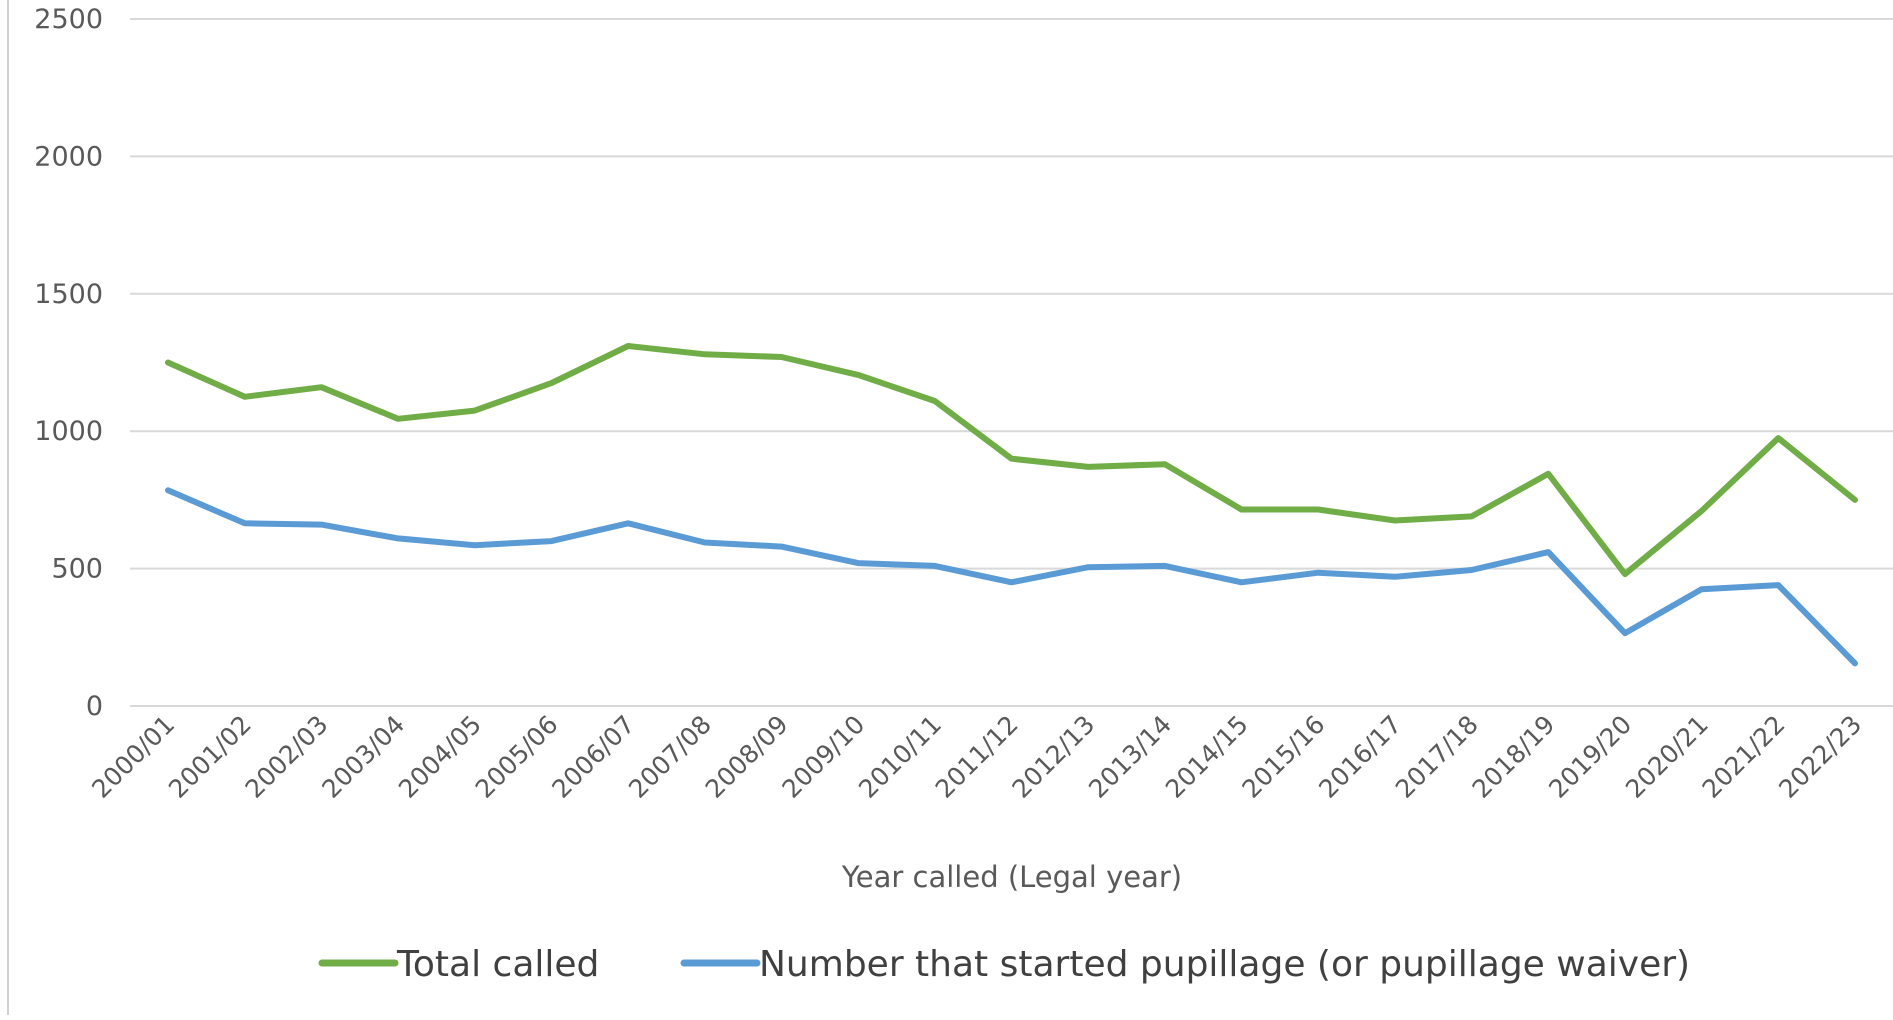 Image resolution: width=1893 pixels, height=1020 pixels. Describe the element at coordinates (1130, 757) in the screenshot. I see `x-tick-label: 2013/14` at that location.